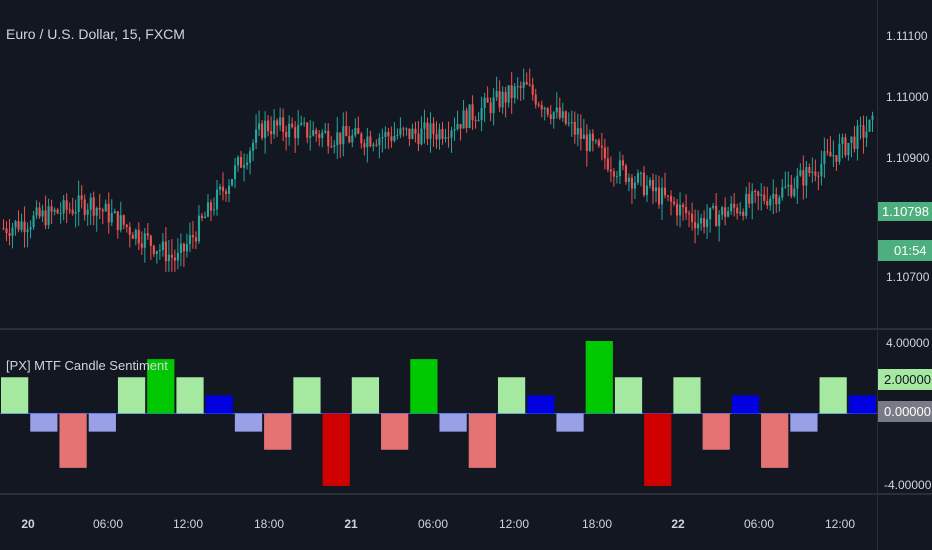  Describe the element at coordinates (466, 494) in the screenshot. I see `time-axis-separator` at that location.